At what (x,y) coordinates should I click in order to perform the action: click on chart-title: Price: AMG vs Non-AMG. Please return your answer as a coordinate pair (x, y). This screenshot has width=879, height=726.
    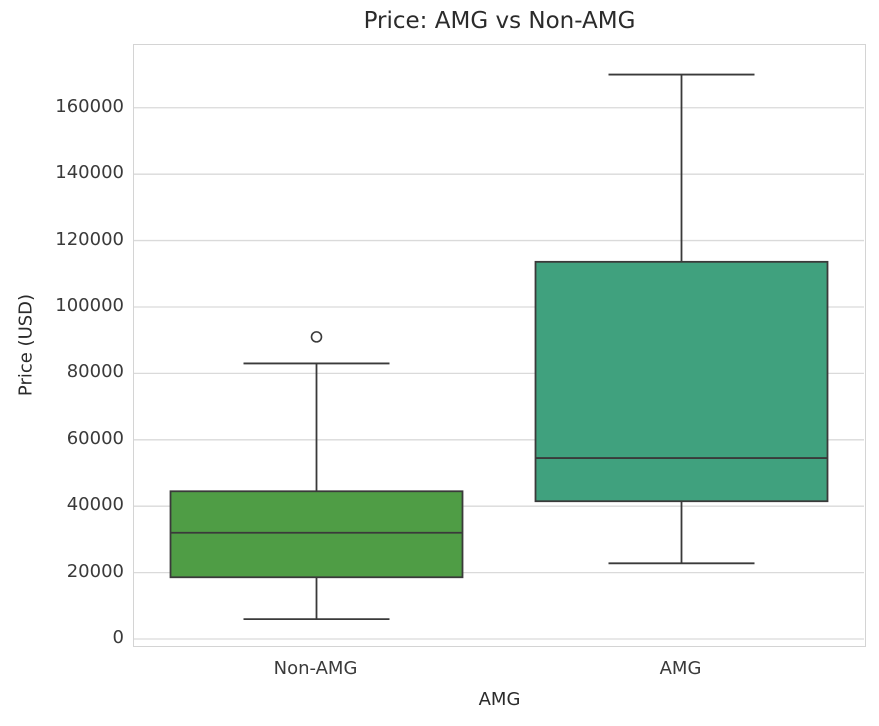
    Looking at the image, I should click on (499, 21).